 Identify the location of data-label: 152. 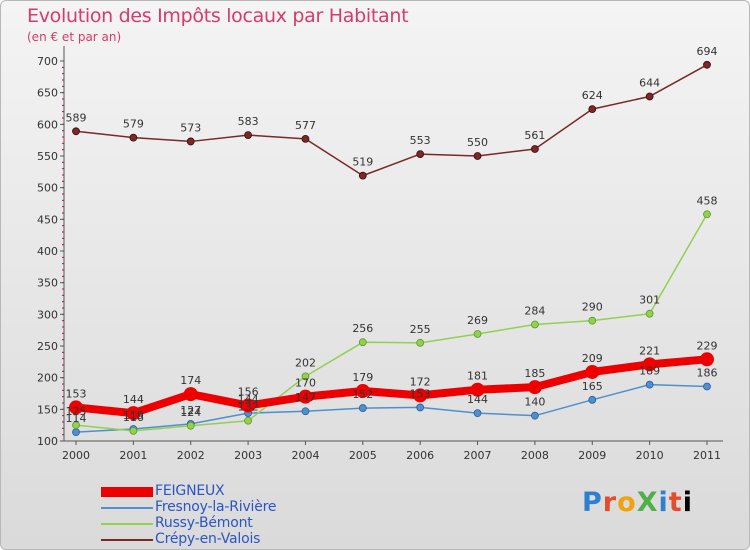
(362, 394).